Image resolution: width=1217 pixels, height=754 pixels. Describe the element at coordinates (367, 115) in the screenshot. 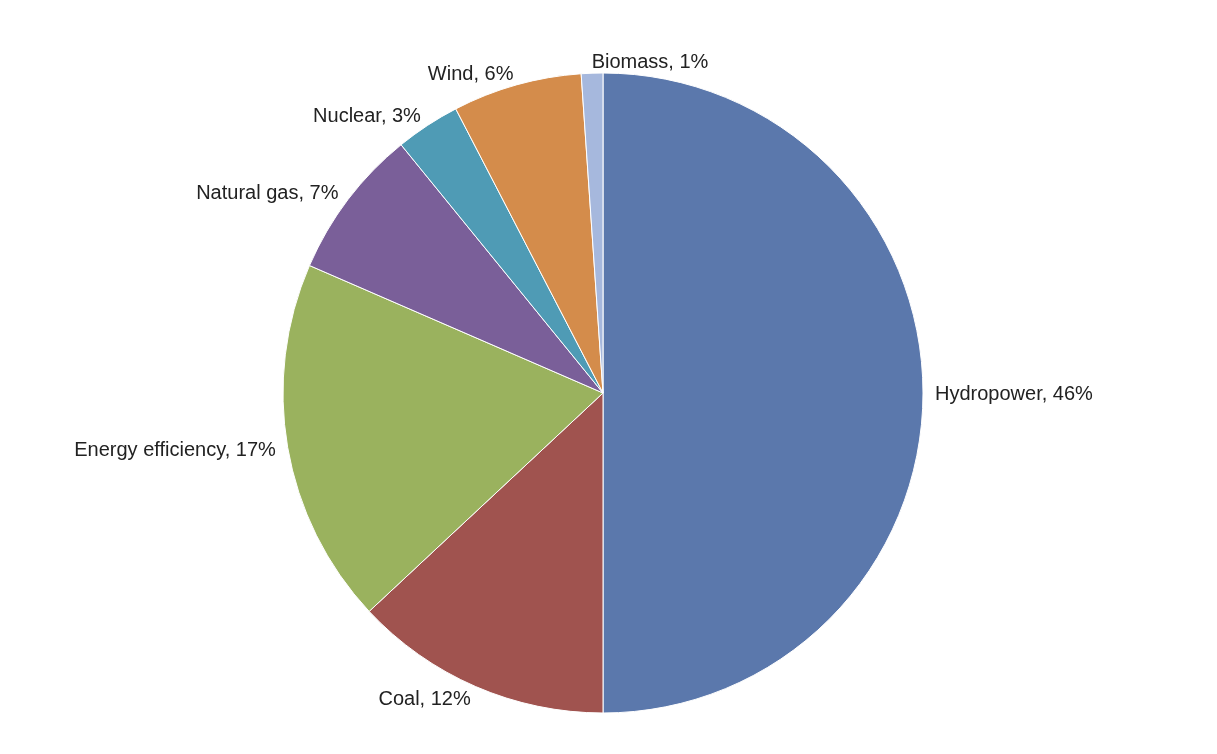

I see `slice-label: Nuclear, 3%` at that location.